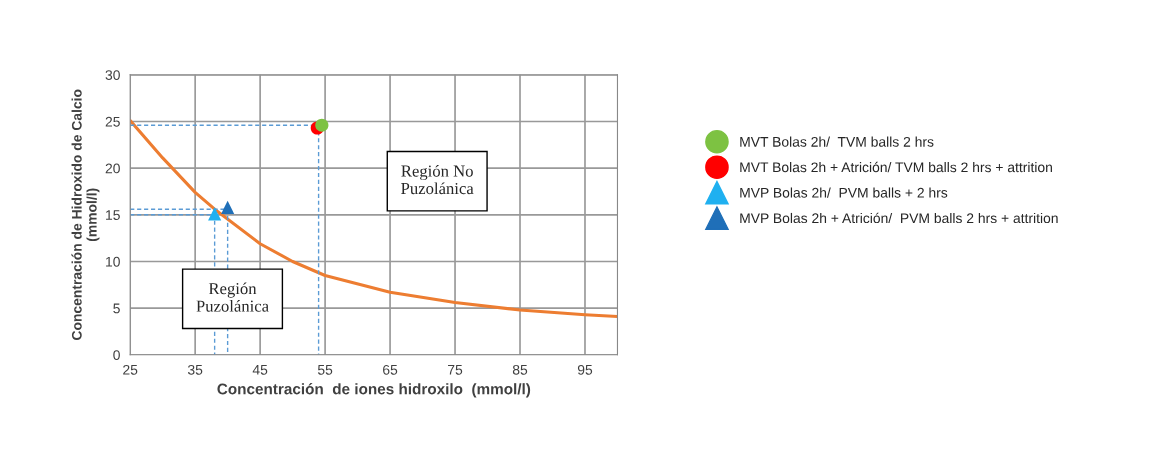  I want to click on x-tick-label: 85, so click(520, 369).